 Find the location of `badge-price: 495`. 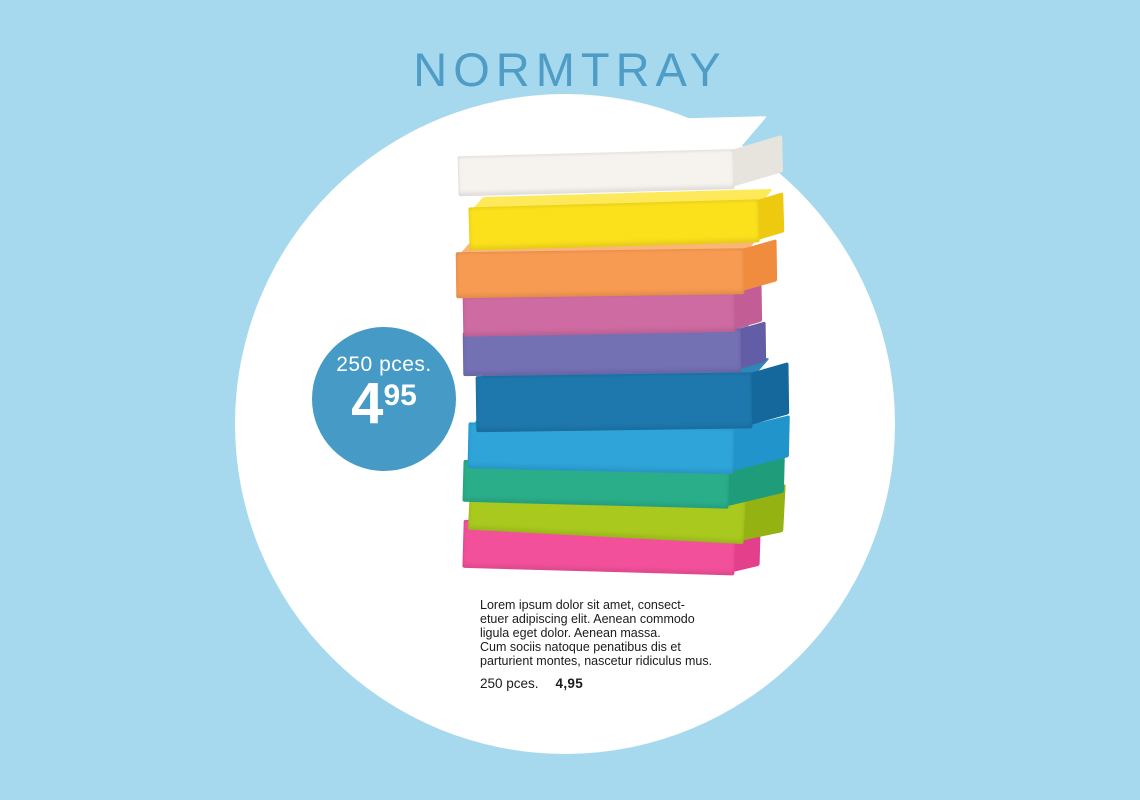

badge-price: 495 is located at coordinates (384, 404).